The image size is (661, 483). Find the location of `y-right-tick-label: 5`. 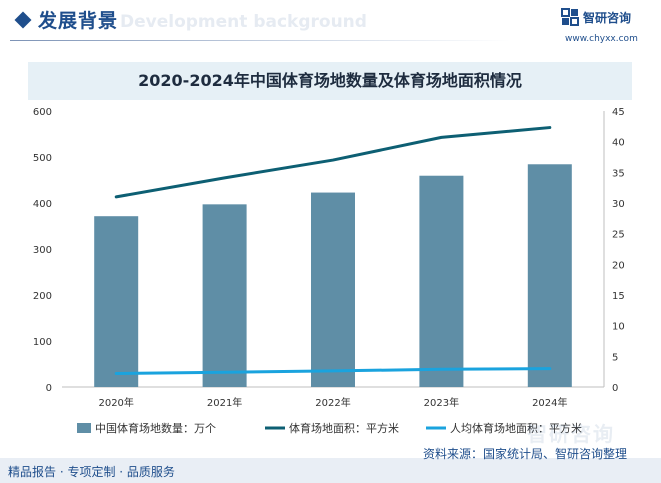

y-right-tick-label: 5 is located at coordinates (615, 357).